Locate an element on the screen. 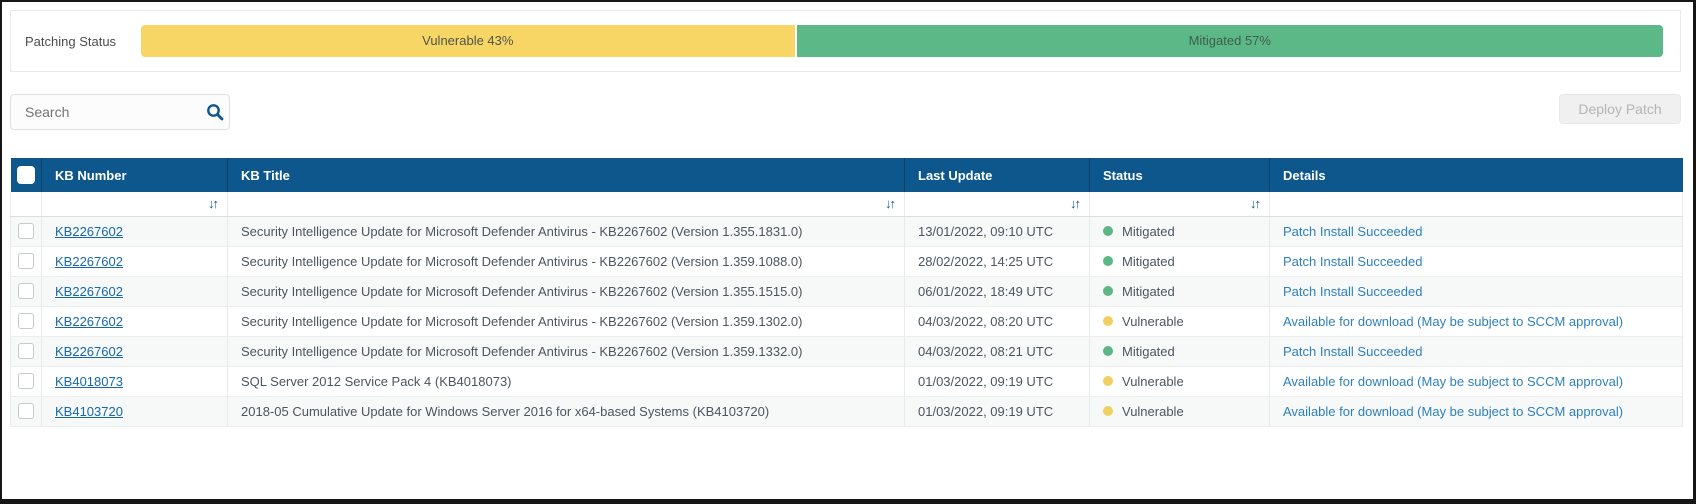 The width and height of the screenshot is (1696, 504). select-all-cell is located at coordinates (26, 175).